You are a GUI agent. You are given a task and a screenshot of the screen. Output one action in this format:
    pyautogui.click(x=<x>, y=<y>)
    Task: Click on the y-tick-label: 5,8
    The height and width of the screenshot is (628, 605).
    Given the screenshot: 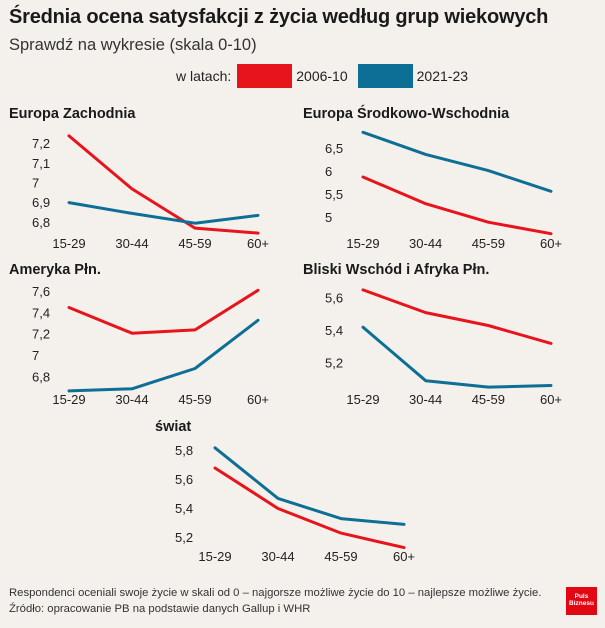 What is the action you would take?
    pyautogui.click(x=184, y=450)
    